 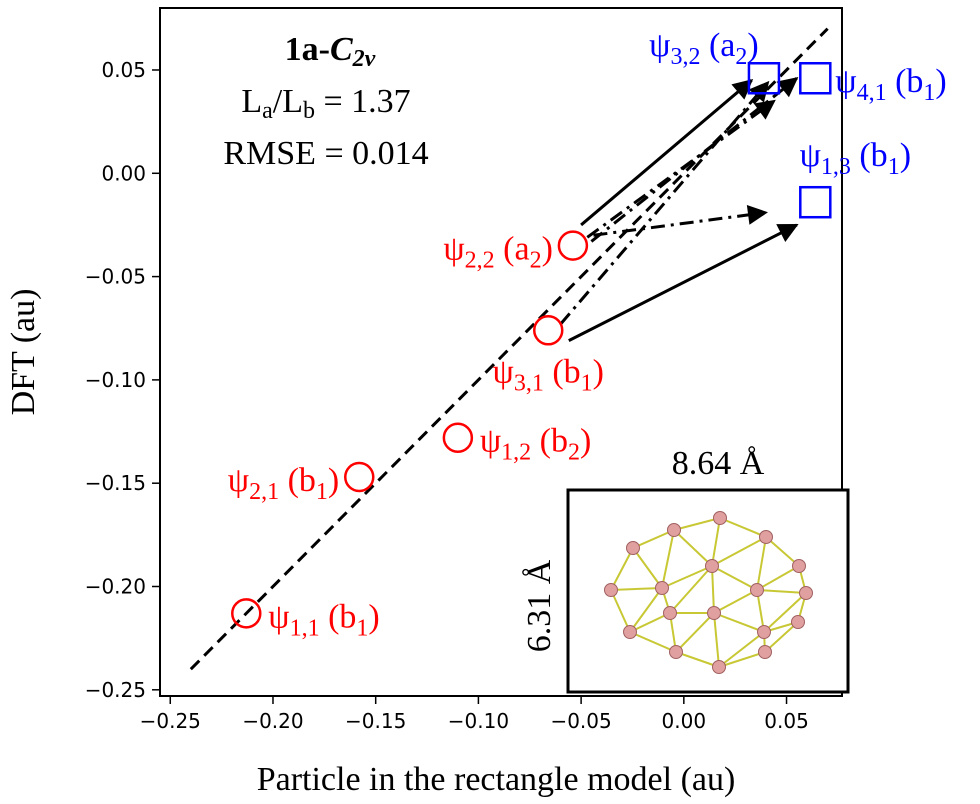 What do you see at coordinates (684, 721) in the screenshot?
I see `x-tick-label: 0.00` at bounding box center [684, 721].